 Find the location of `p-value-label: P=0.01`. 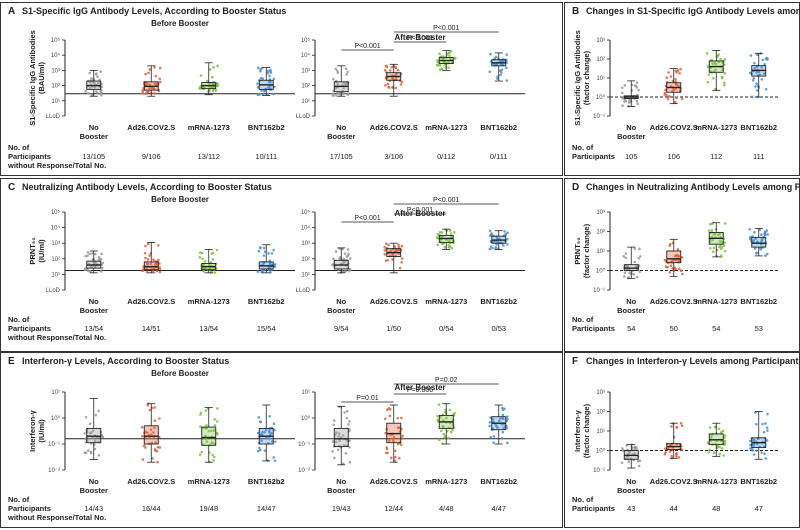

p-value-label: P=0.01 is located at coordinates (367, 398).